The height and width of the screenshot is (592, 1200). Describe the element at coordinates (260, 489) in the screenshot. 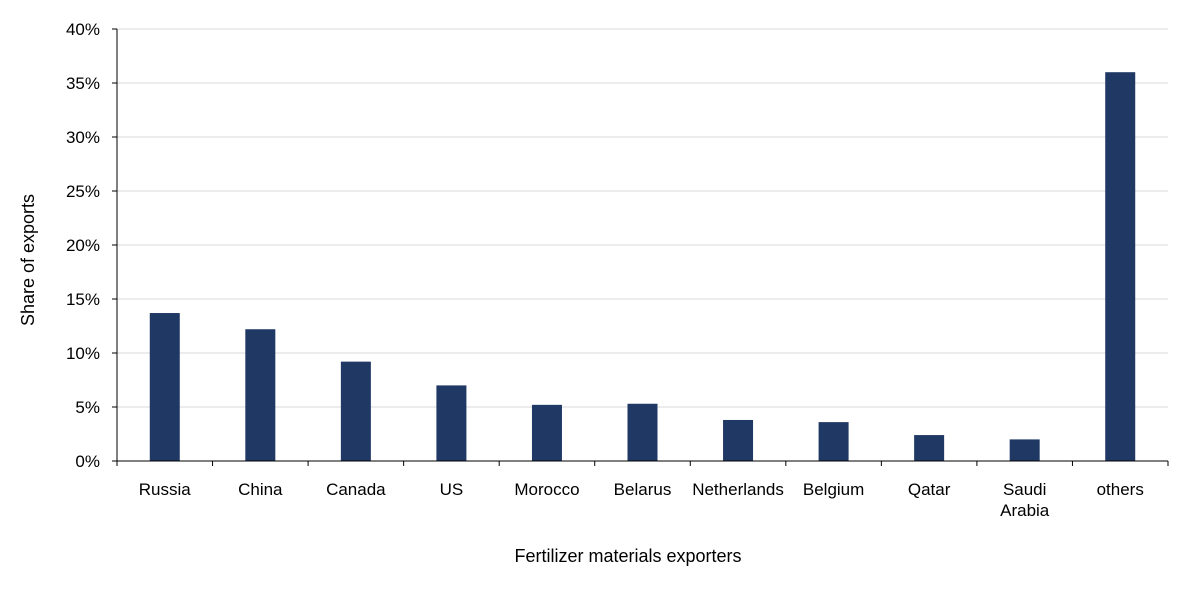

I see `x-tick-label: China` at that location.